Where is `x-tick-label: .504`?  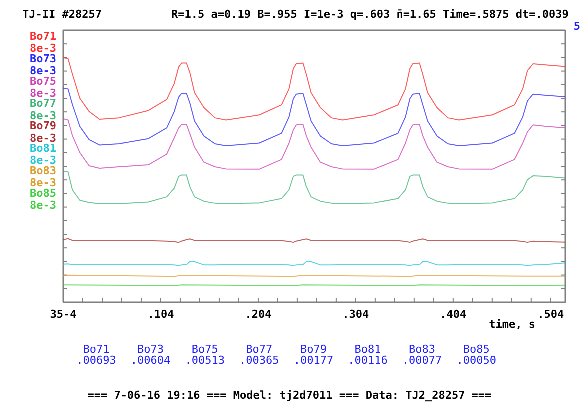 x-tick-label: .504 is located at coordinates (551, 314).